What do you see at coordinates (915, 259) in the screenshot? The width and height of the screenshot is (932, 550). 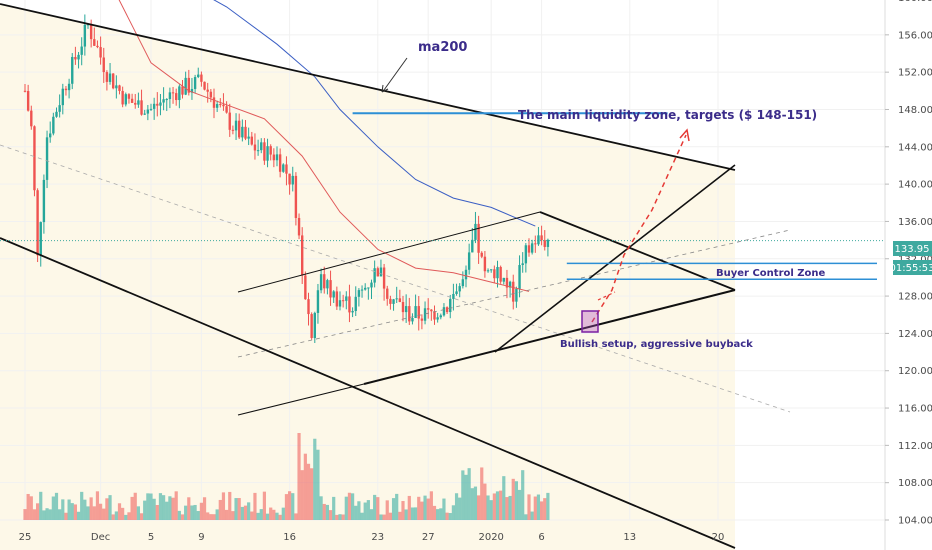 I see `price-tick-7: 132.00` at bounding box center [915, 259].